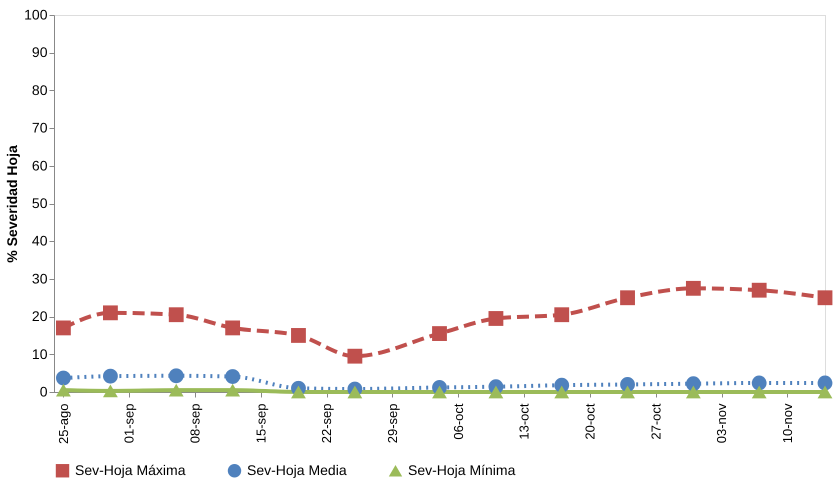 The width and height of the screenshot is (833, 483). Describe the element at coordinates (40, 278) in the screenshot. I see `y-tick-label: 30` at that location.